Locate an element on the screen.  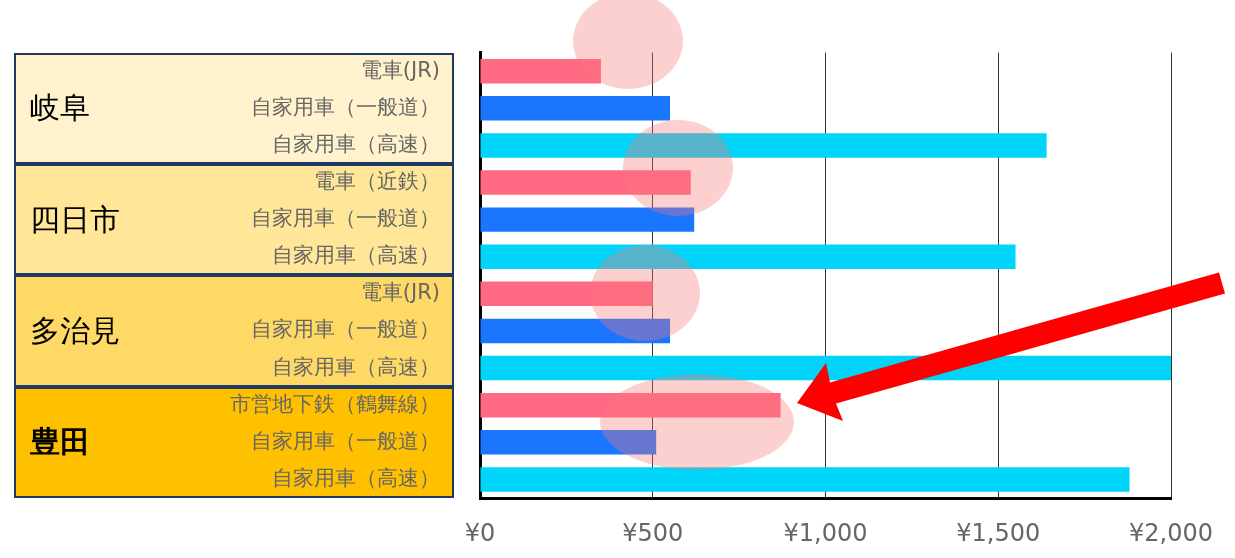
x-tick-label: ¥2,000 is located at coordinates (1171, 532).